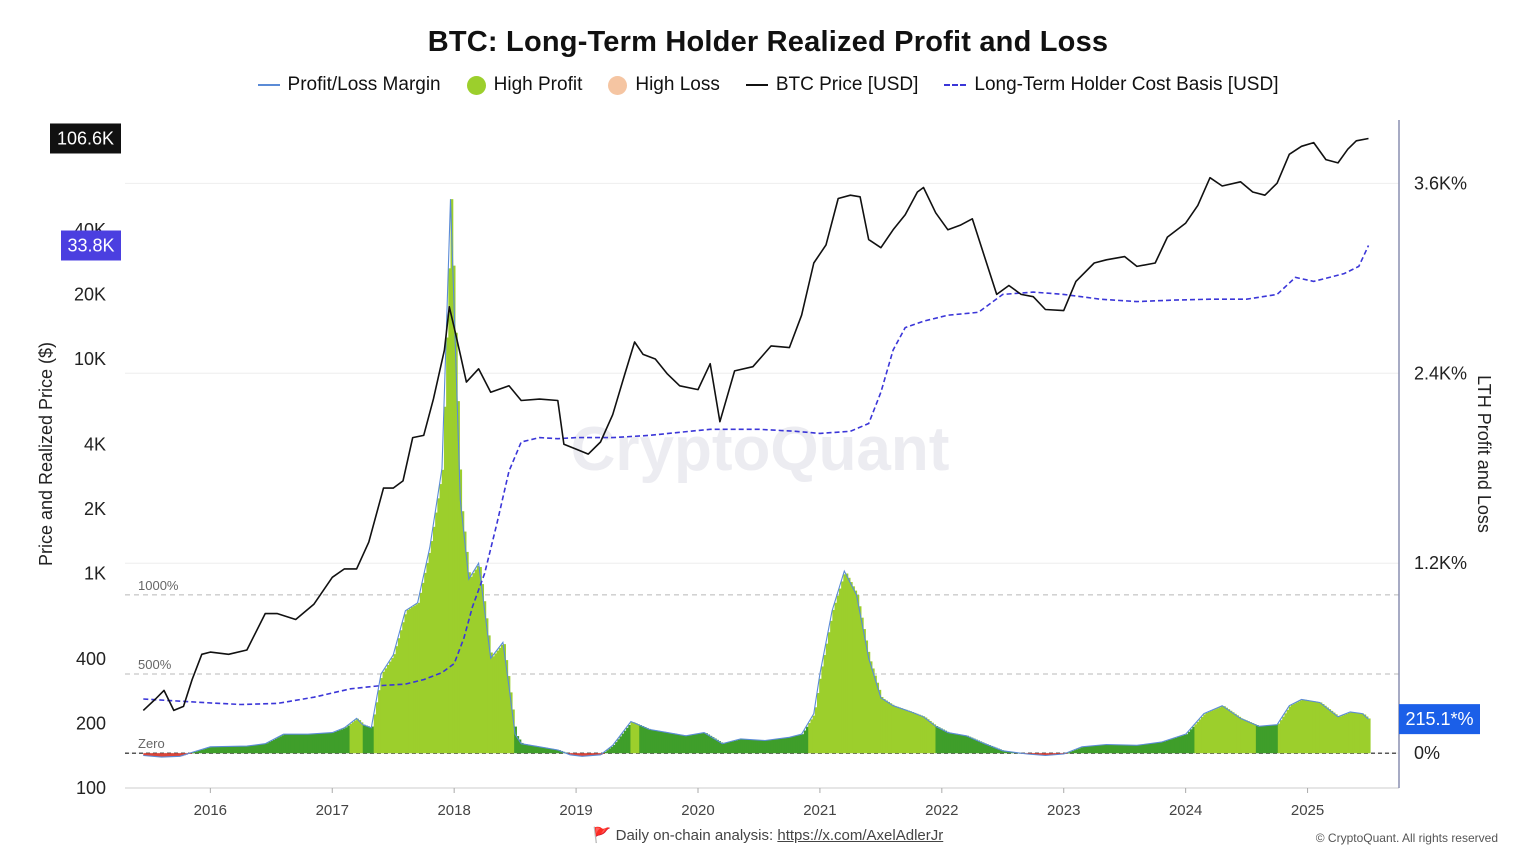 This screenshot has height=864, width=1536. Describe the element at coordinates (1439, 719) in the screenshot. I see `margin-badge-text: 215.1*%` at that location.